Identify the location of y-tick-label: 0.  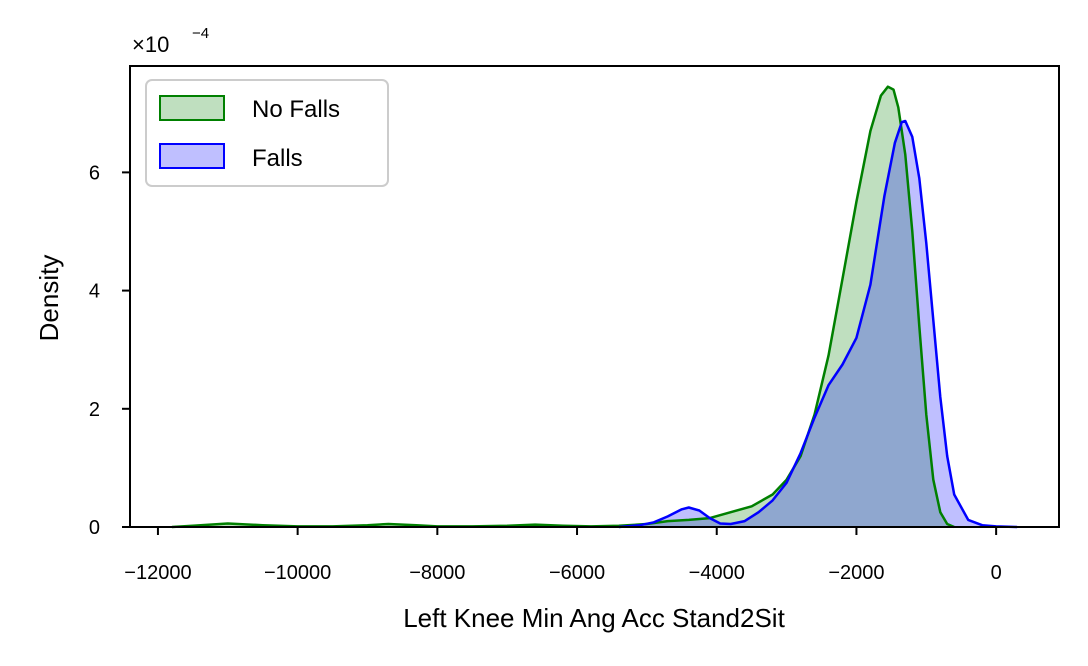
(94, 528).